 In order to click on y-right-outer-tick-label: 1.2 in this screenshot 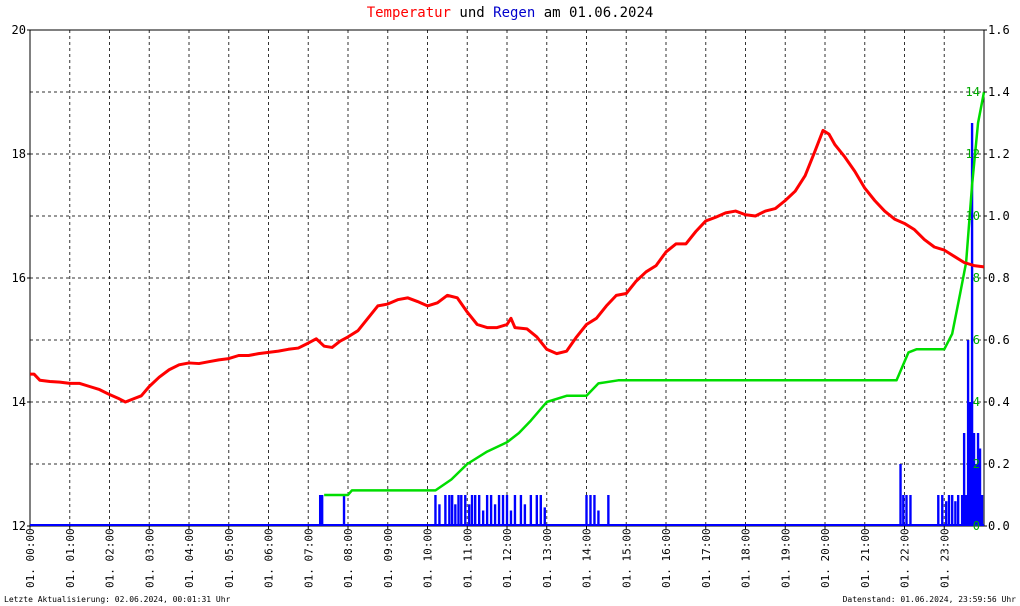, I will do `click(999, 154)`.